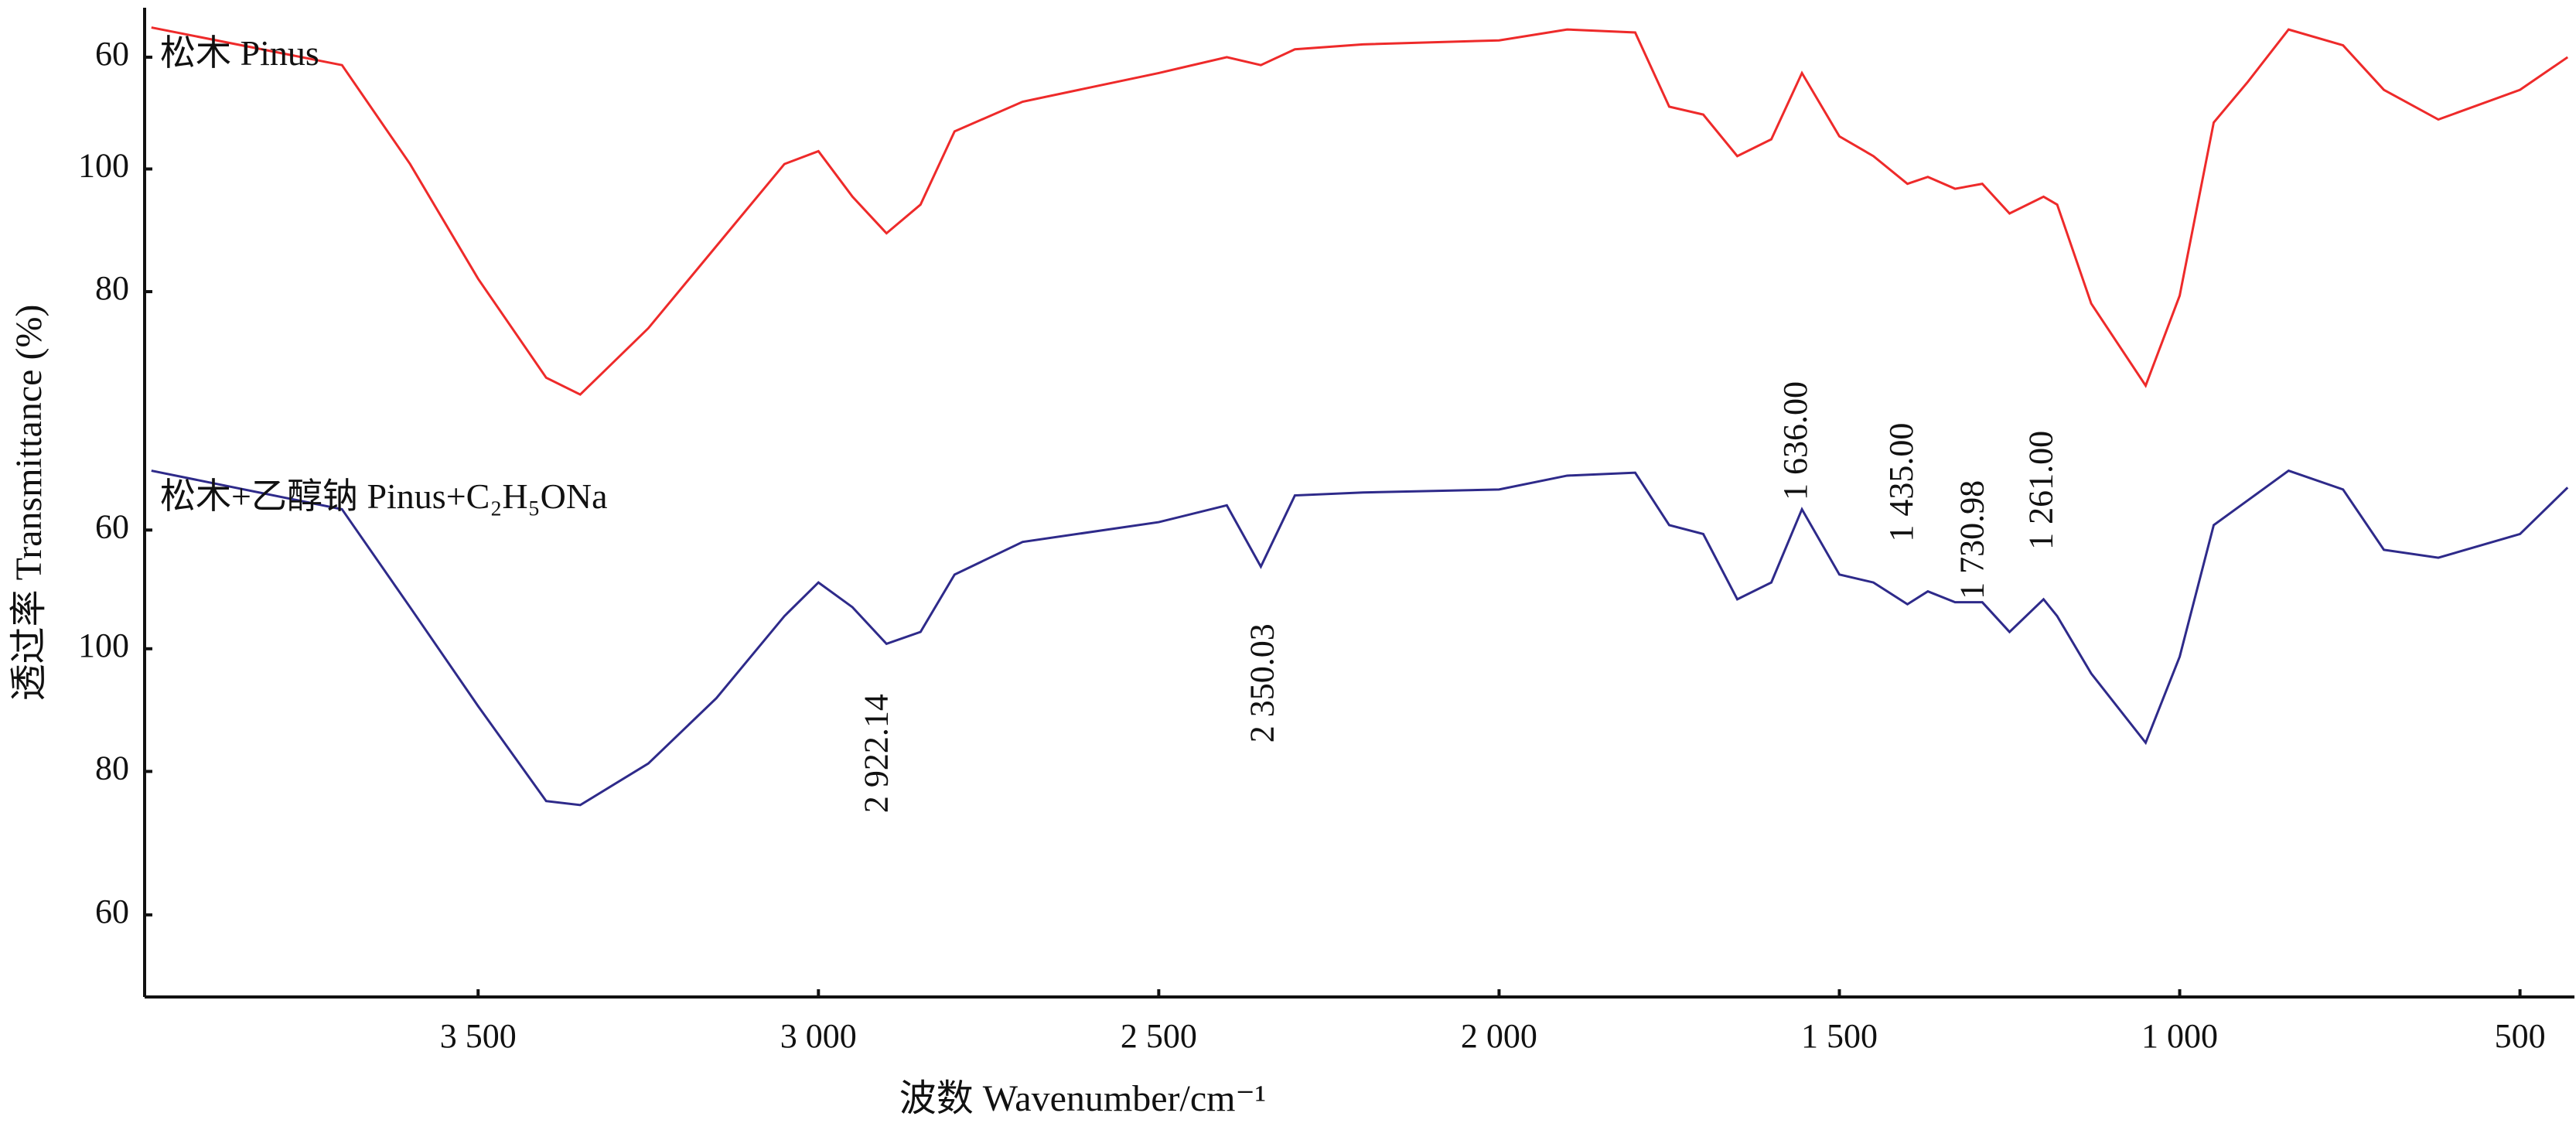 This screenshot has width=2576, height=1130. I want to click on x-tick-label: 3 000, so click(818, 1036).